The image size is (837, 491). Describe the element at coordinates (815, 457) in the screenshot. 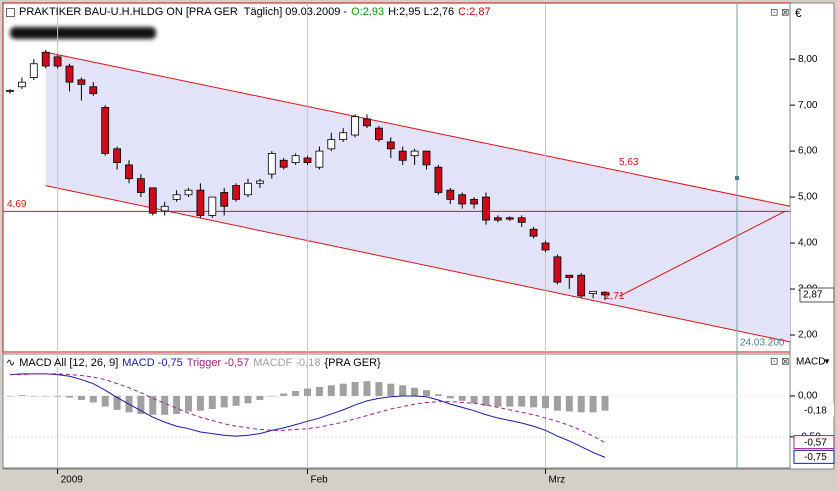

I see `value-badge-label: -0,75` at that location.